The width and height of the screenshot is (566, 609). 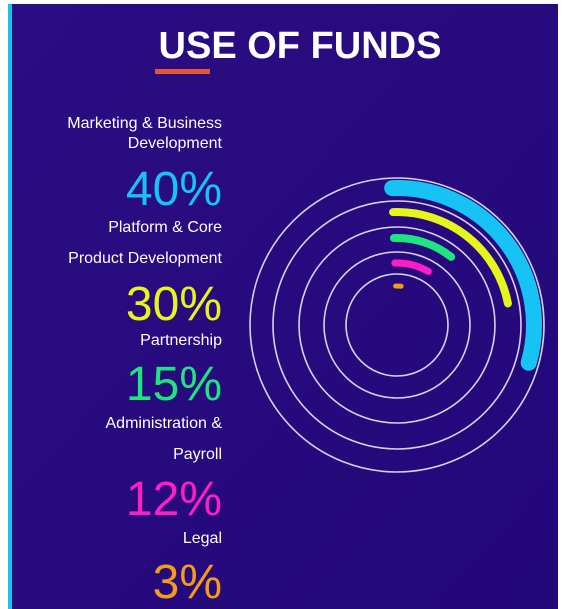 I want to click on category-label: Partnership, so click(x=181, y=340).